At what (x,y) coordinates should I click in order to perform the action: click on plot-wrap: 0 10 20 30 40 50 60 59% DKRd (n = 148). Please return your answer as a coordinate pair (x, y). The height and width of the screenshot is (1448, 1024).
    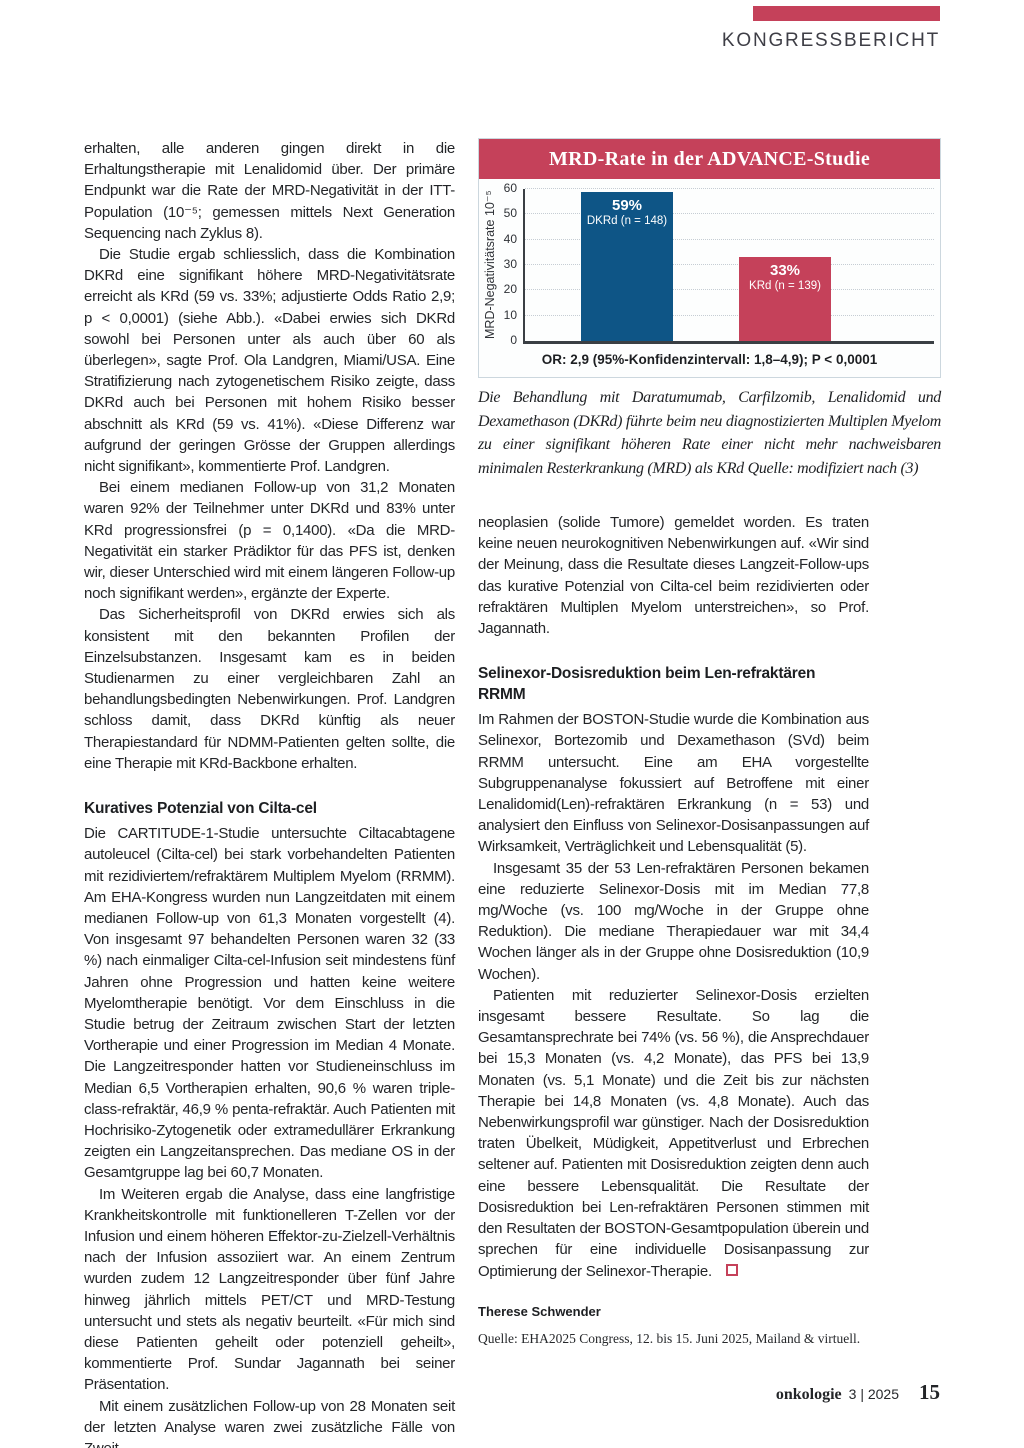
    Looking at the image, I should click on (715, 264).